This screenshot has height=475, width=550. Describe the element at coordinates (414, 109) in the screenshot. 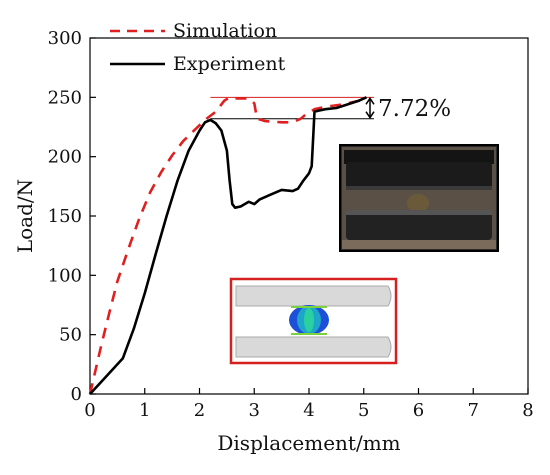

I see `annotation-label: 7.72%` at that location.